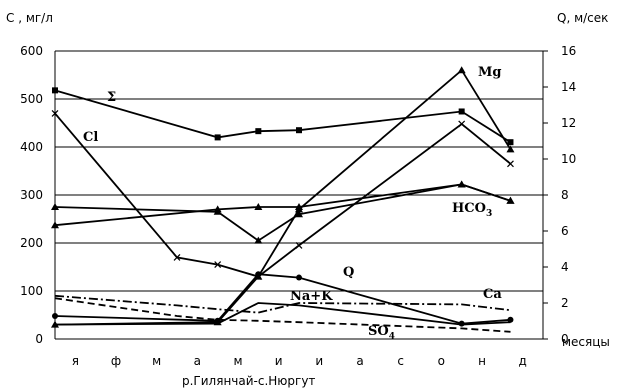 This screenshot has width=630, height=392. Describe the element at coordinates (39, 339) in the screenshot. I see `y-left-tick: 0` at that location.